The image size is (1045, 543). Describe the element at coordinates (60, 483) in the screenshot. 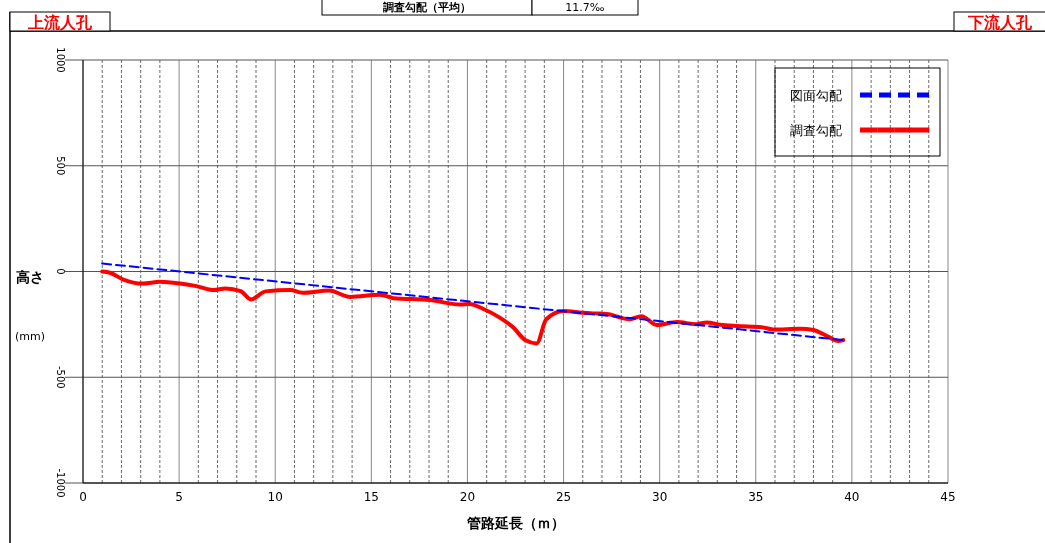

I see `y-tick-label: -1000` at that location.